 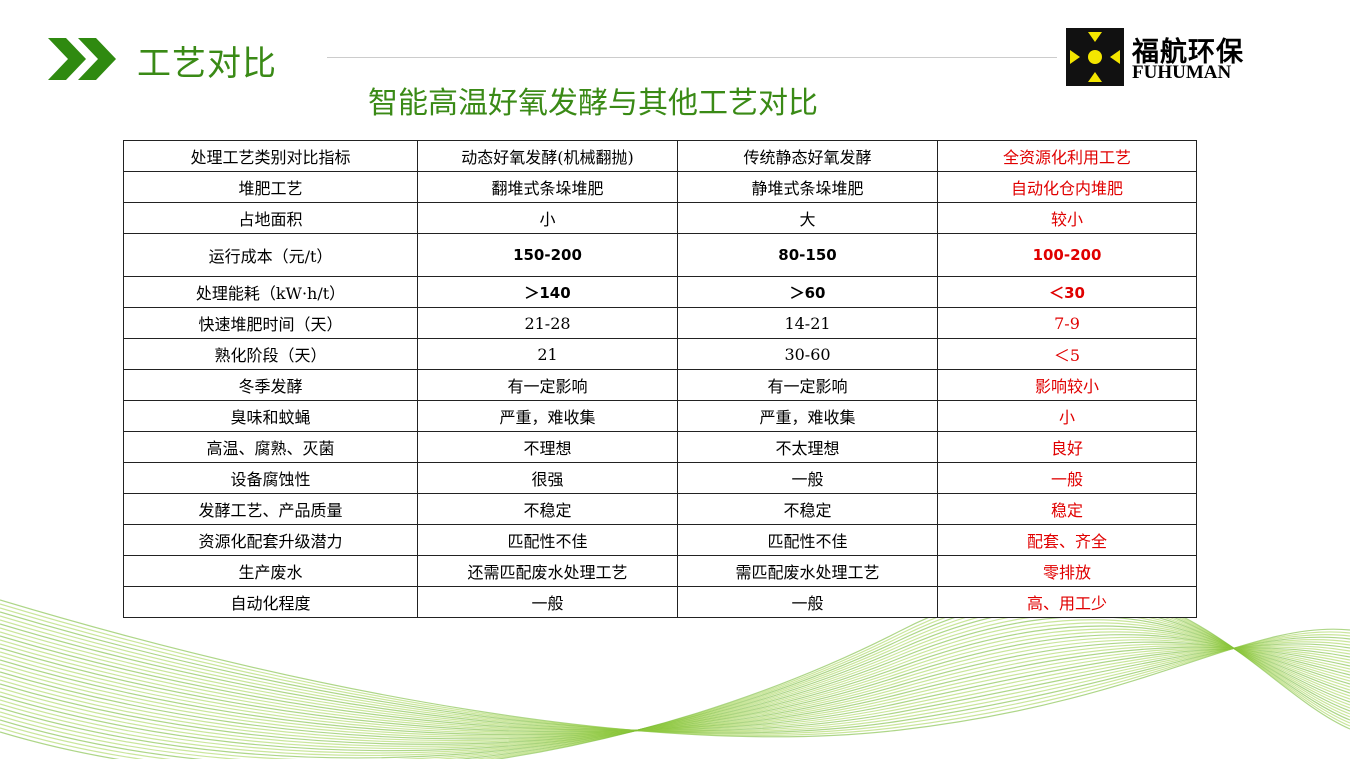 What do you see at coordinates (1067, 509) in the screenshot?
I see `table-cell: 稳定` at bounding box center [1067, 509].